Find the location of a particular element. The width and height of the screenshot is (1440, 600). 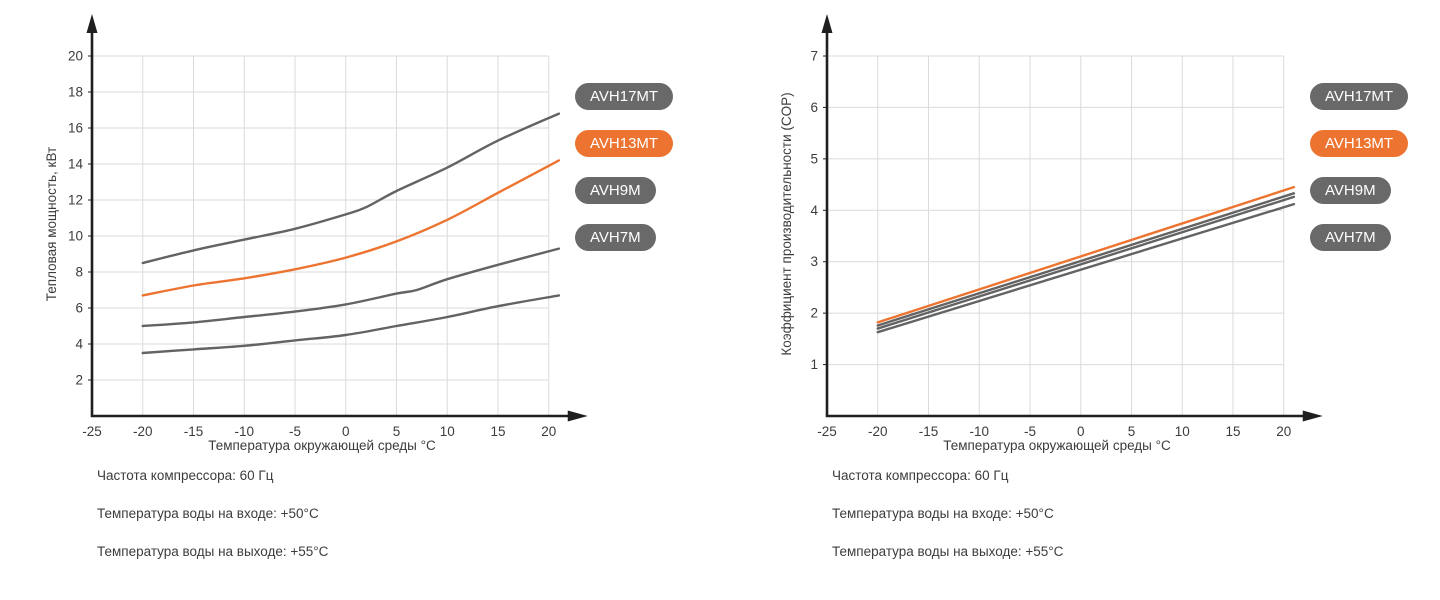

y-tick-label: 3 is located at coordinates (814, 261).